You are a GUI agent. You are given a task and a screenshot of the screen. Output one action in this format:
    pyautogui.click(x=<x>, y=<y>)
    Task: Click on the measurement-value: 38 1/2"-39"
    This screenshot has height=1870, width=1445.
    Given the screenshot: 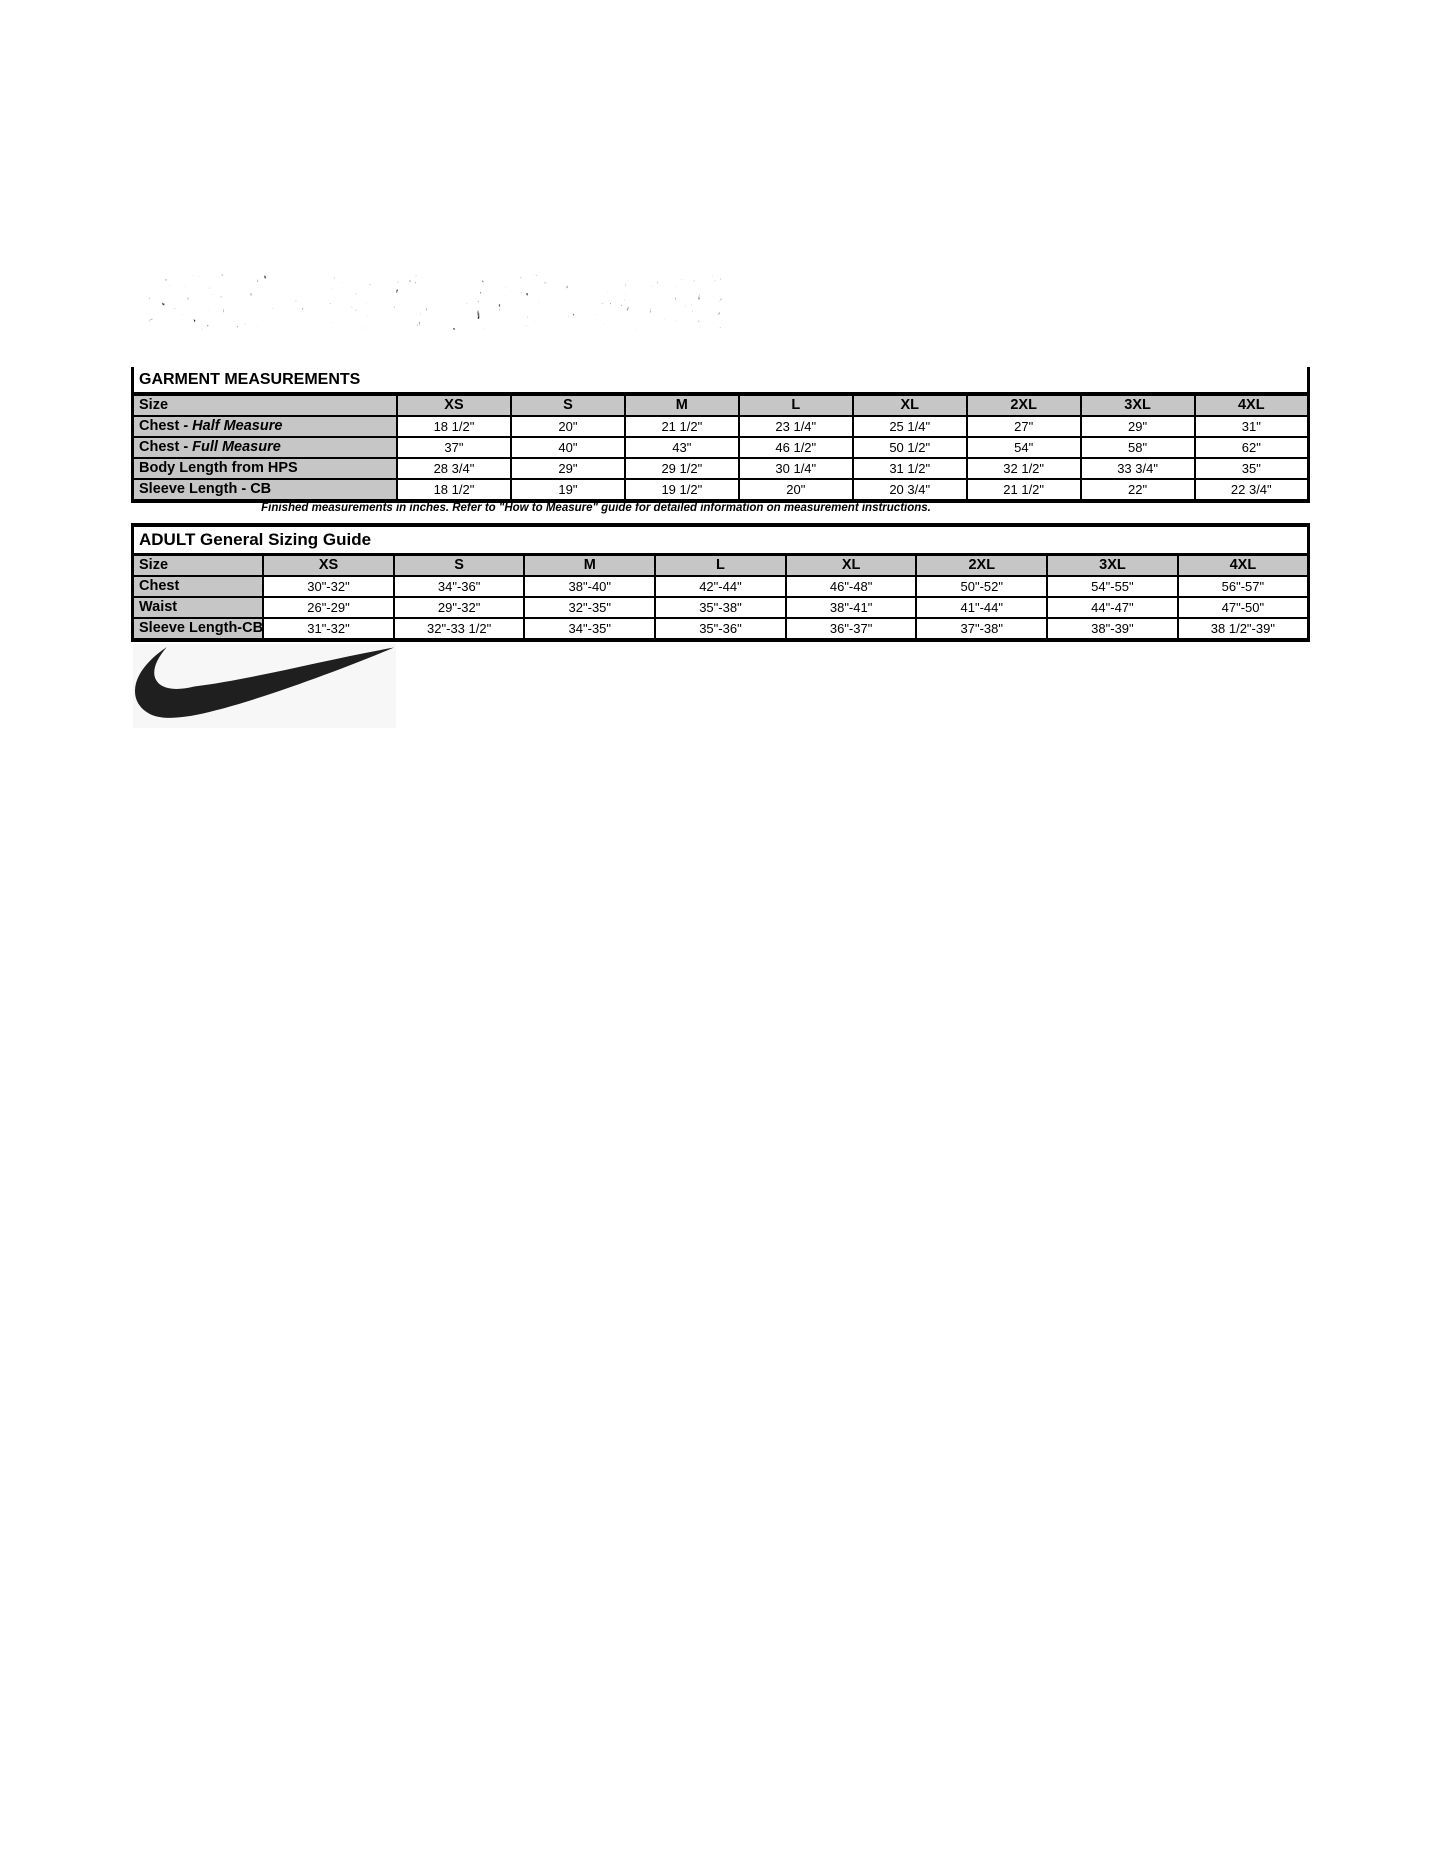 What is the action you would take?
    pyautogui.click(x=1243, y=629)
    